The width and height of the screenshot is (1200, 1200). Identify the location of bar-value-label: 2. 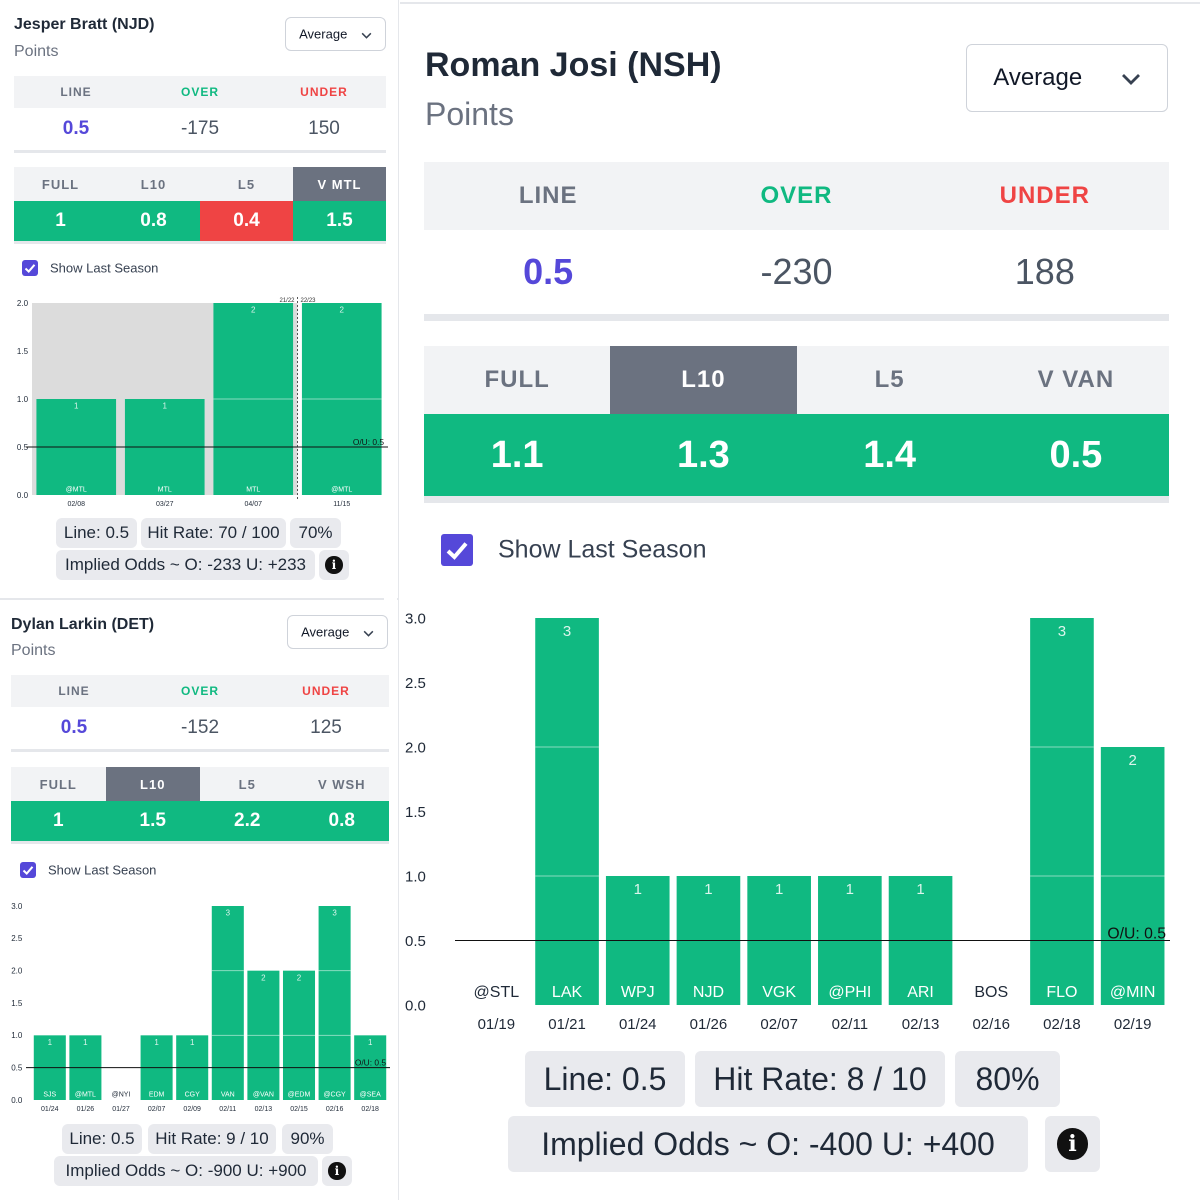
(1132, 760).